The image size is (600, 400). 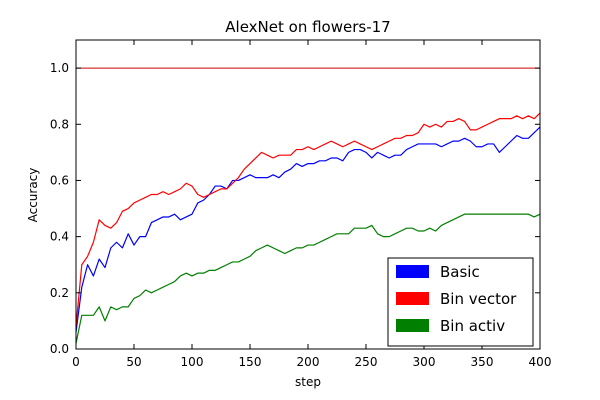 I want to click on x-tick-label: 300, so click(x=424, y=362).